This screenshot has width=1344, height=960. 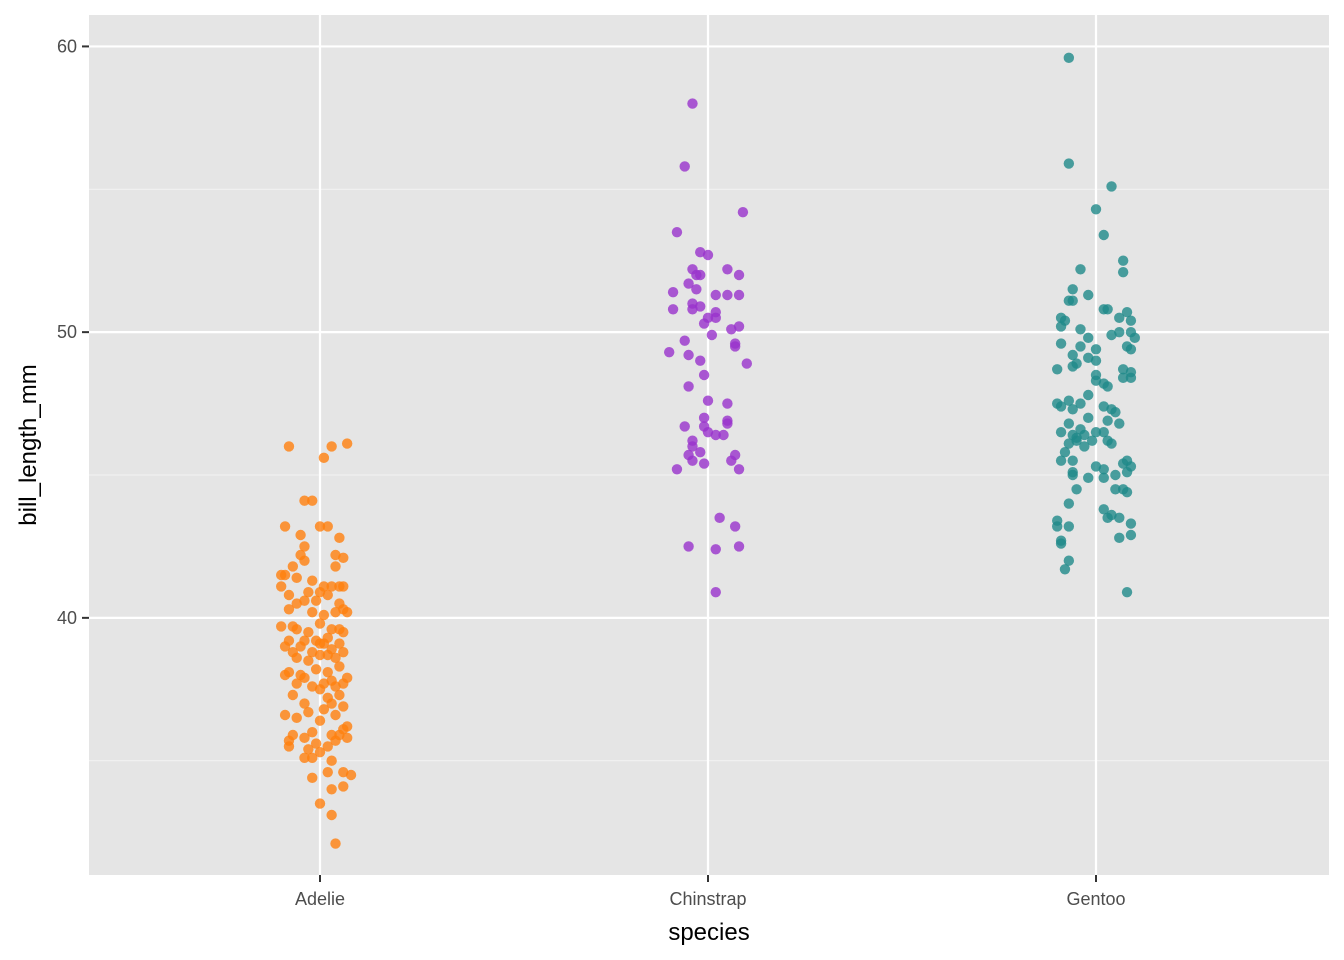 I want to click on y-axis-title: bill_length_mm, so click(x=28, y=444).